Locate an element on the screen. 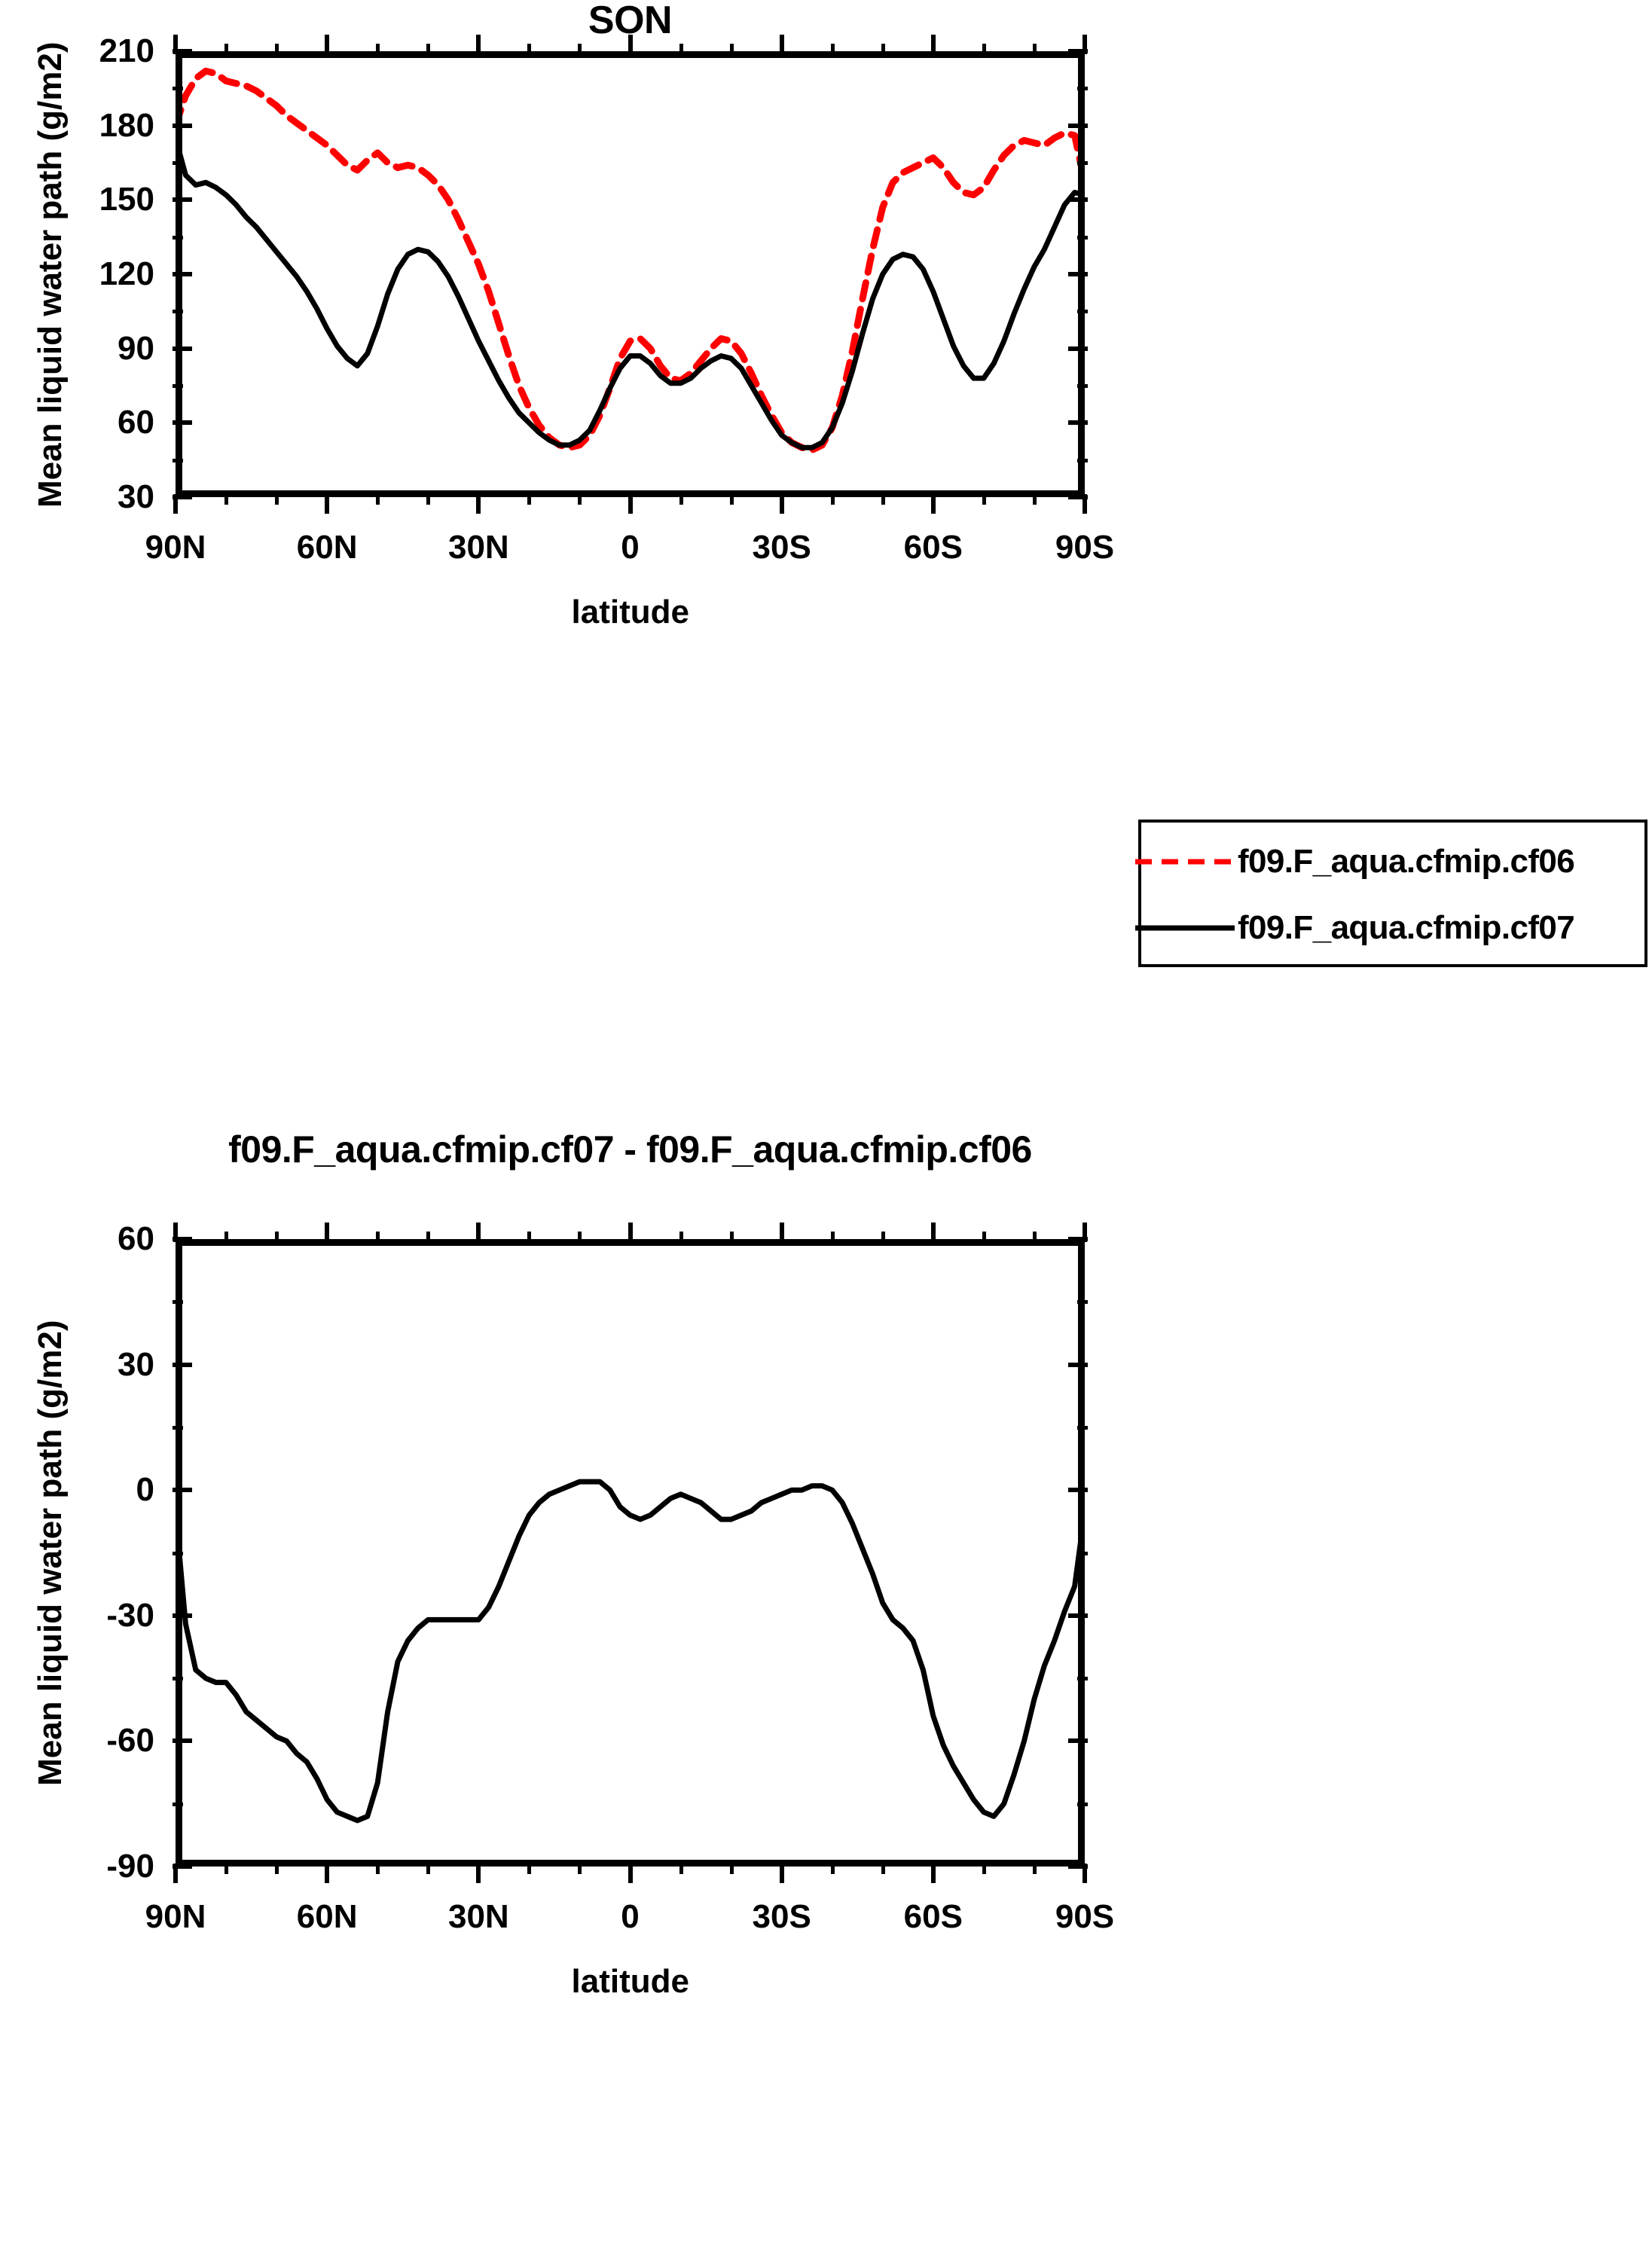  y-tick-label: 90 is located at coordinates (136, 348).